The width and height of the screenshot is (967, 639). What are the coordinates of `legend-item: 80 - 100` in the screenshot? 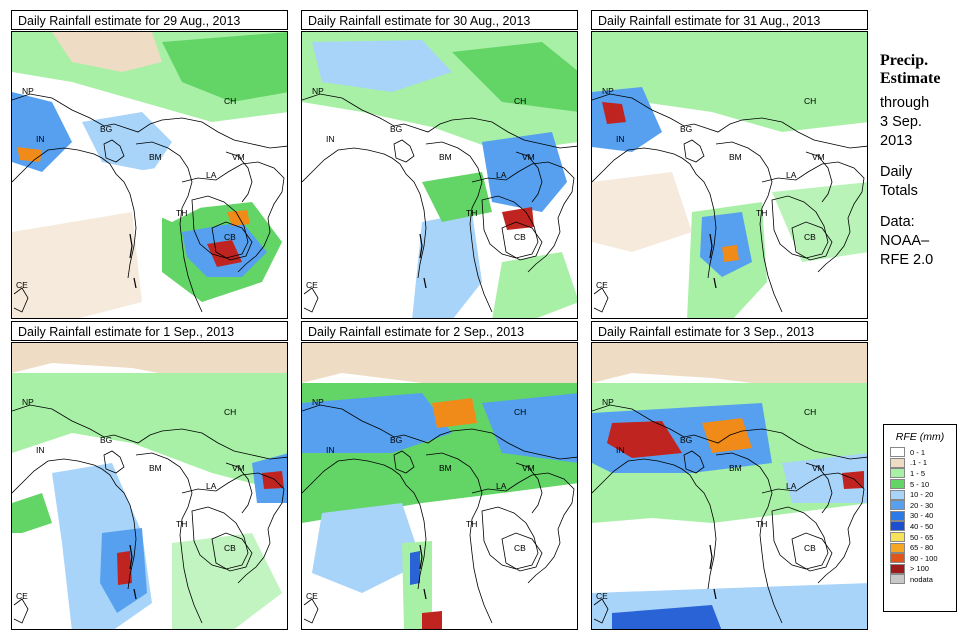 It's located at (923, 558).